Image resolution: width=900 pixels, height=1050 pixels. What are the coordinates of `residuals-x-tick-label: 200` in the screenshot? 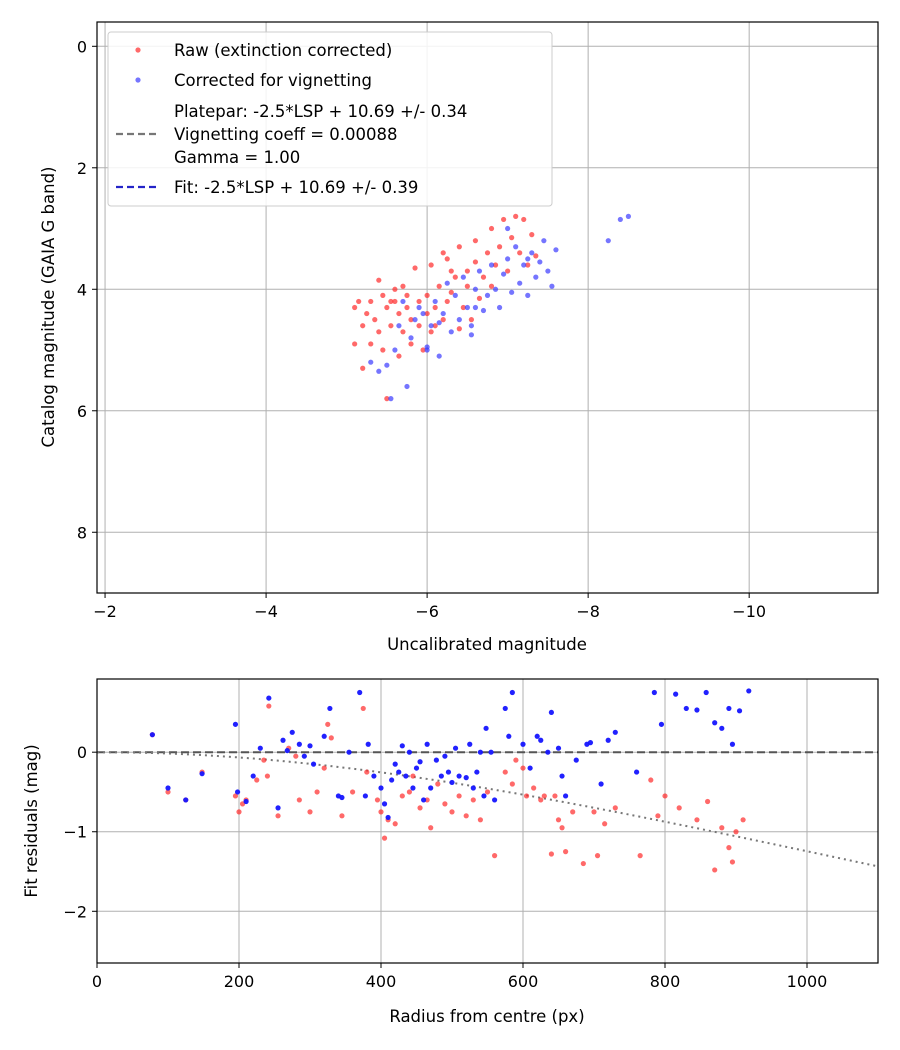 It's located at (239, 981).